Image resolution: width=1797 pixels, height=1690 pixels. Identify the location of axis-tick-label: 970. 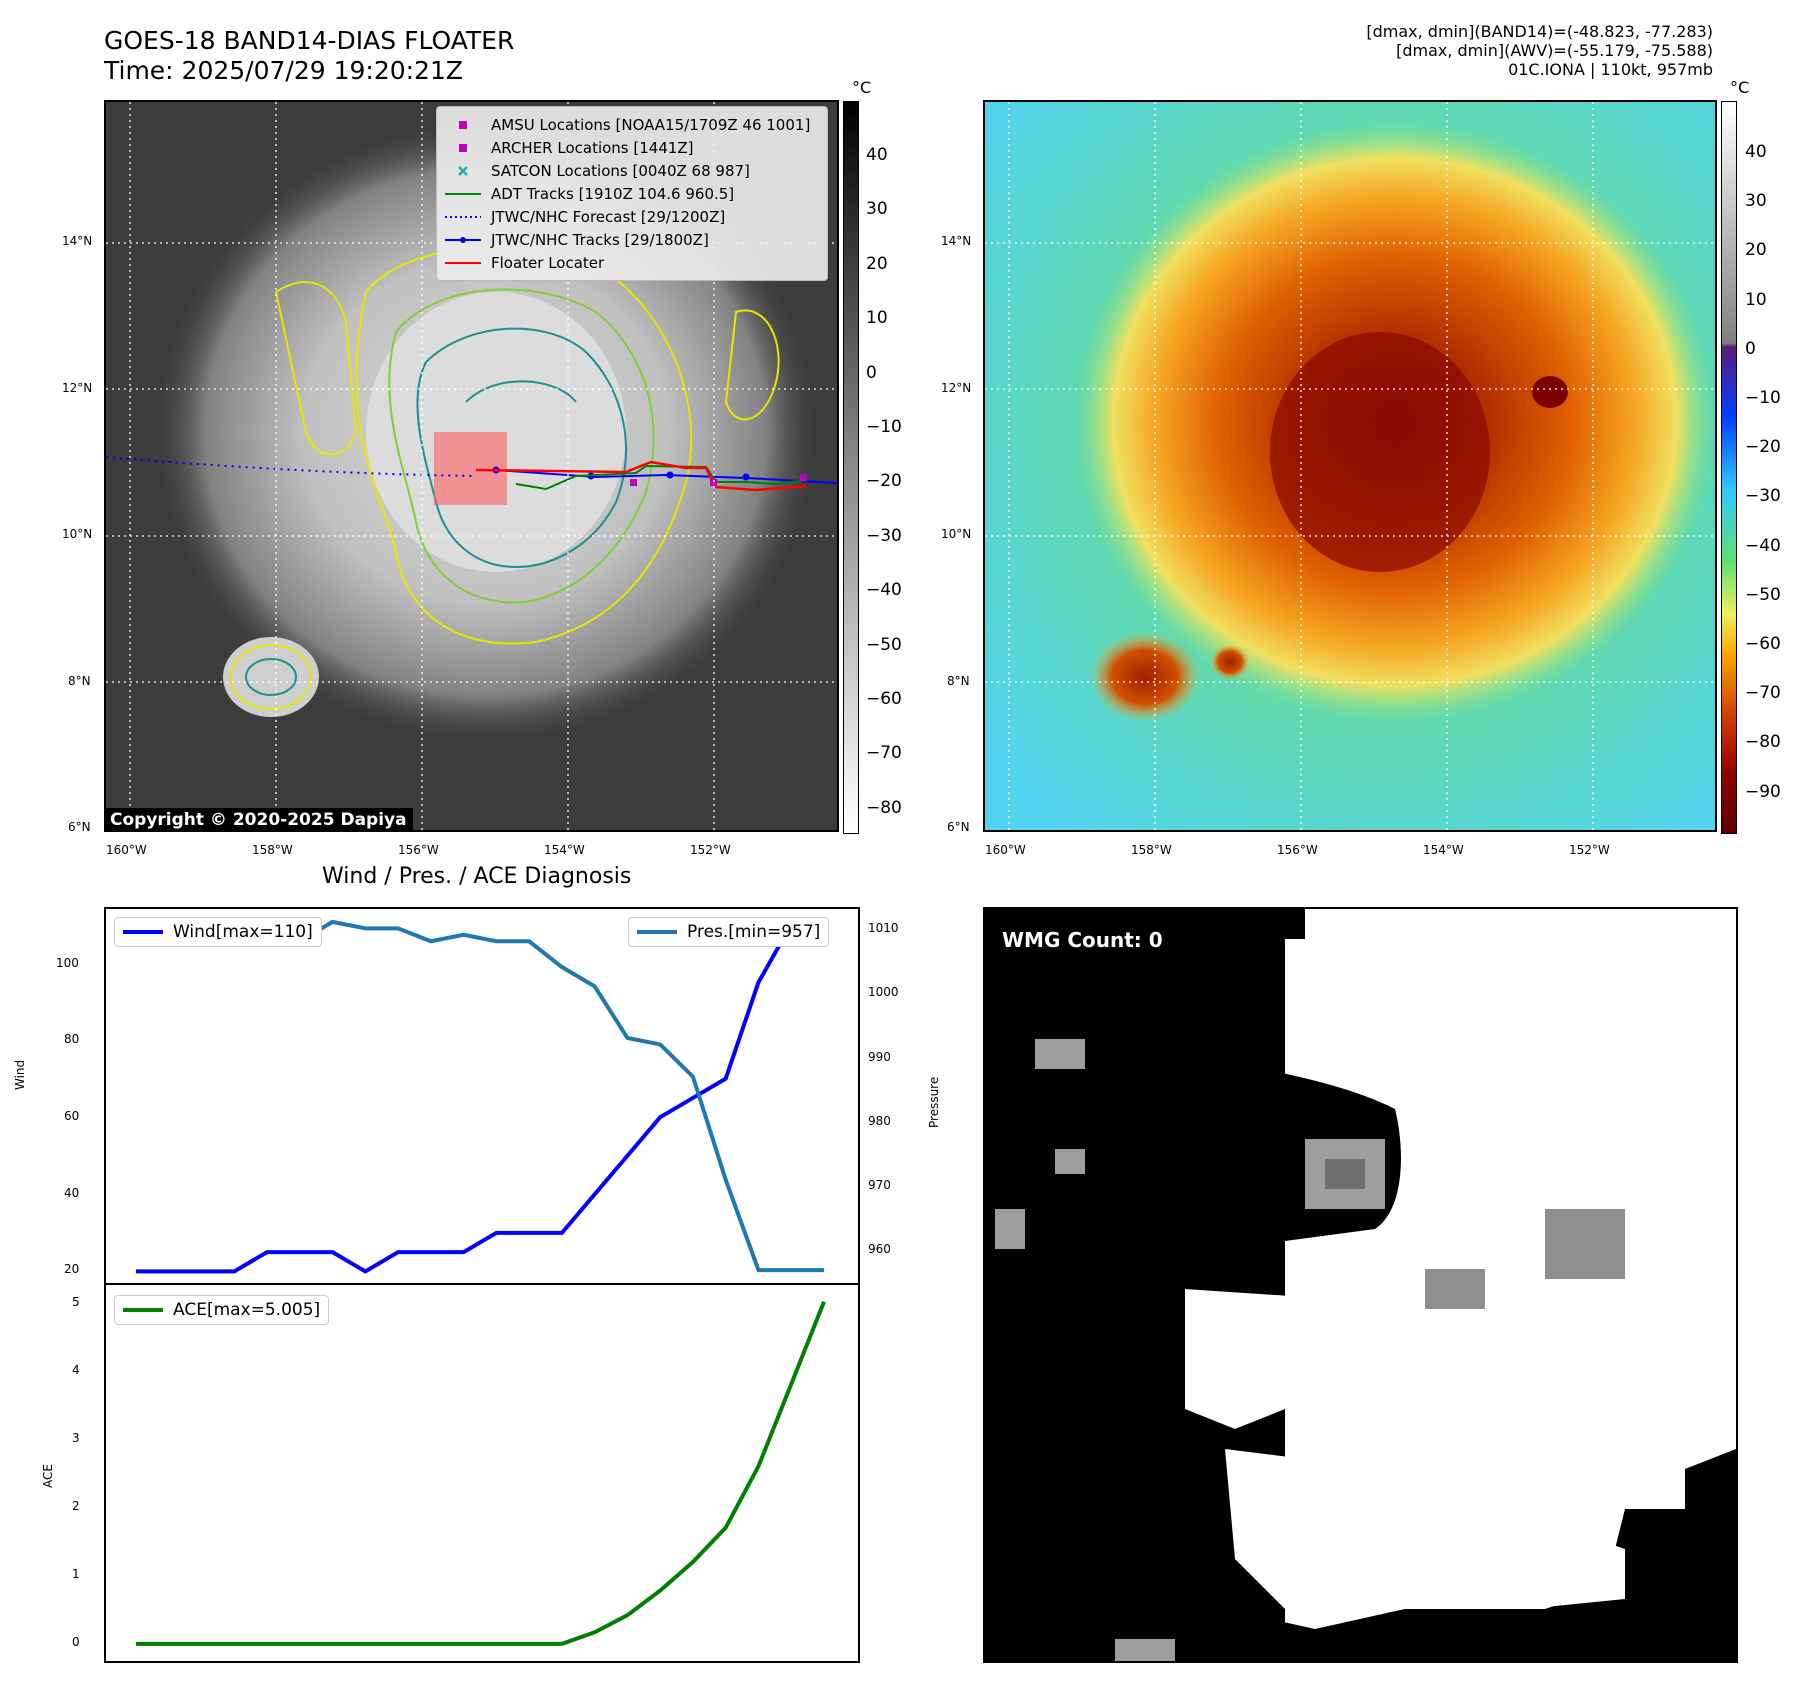
(879, 1184).